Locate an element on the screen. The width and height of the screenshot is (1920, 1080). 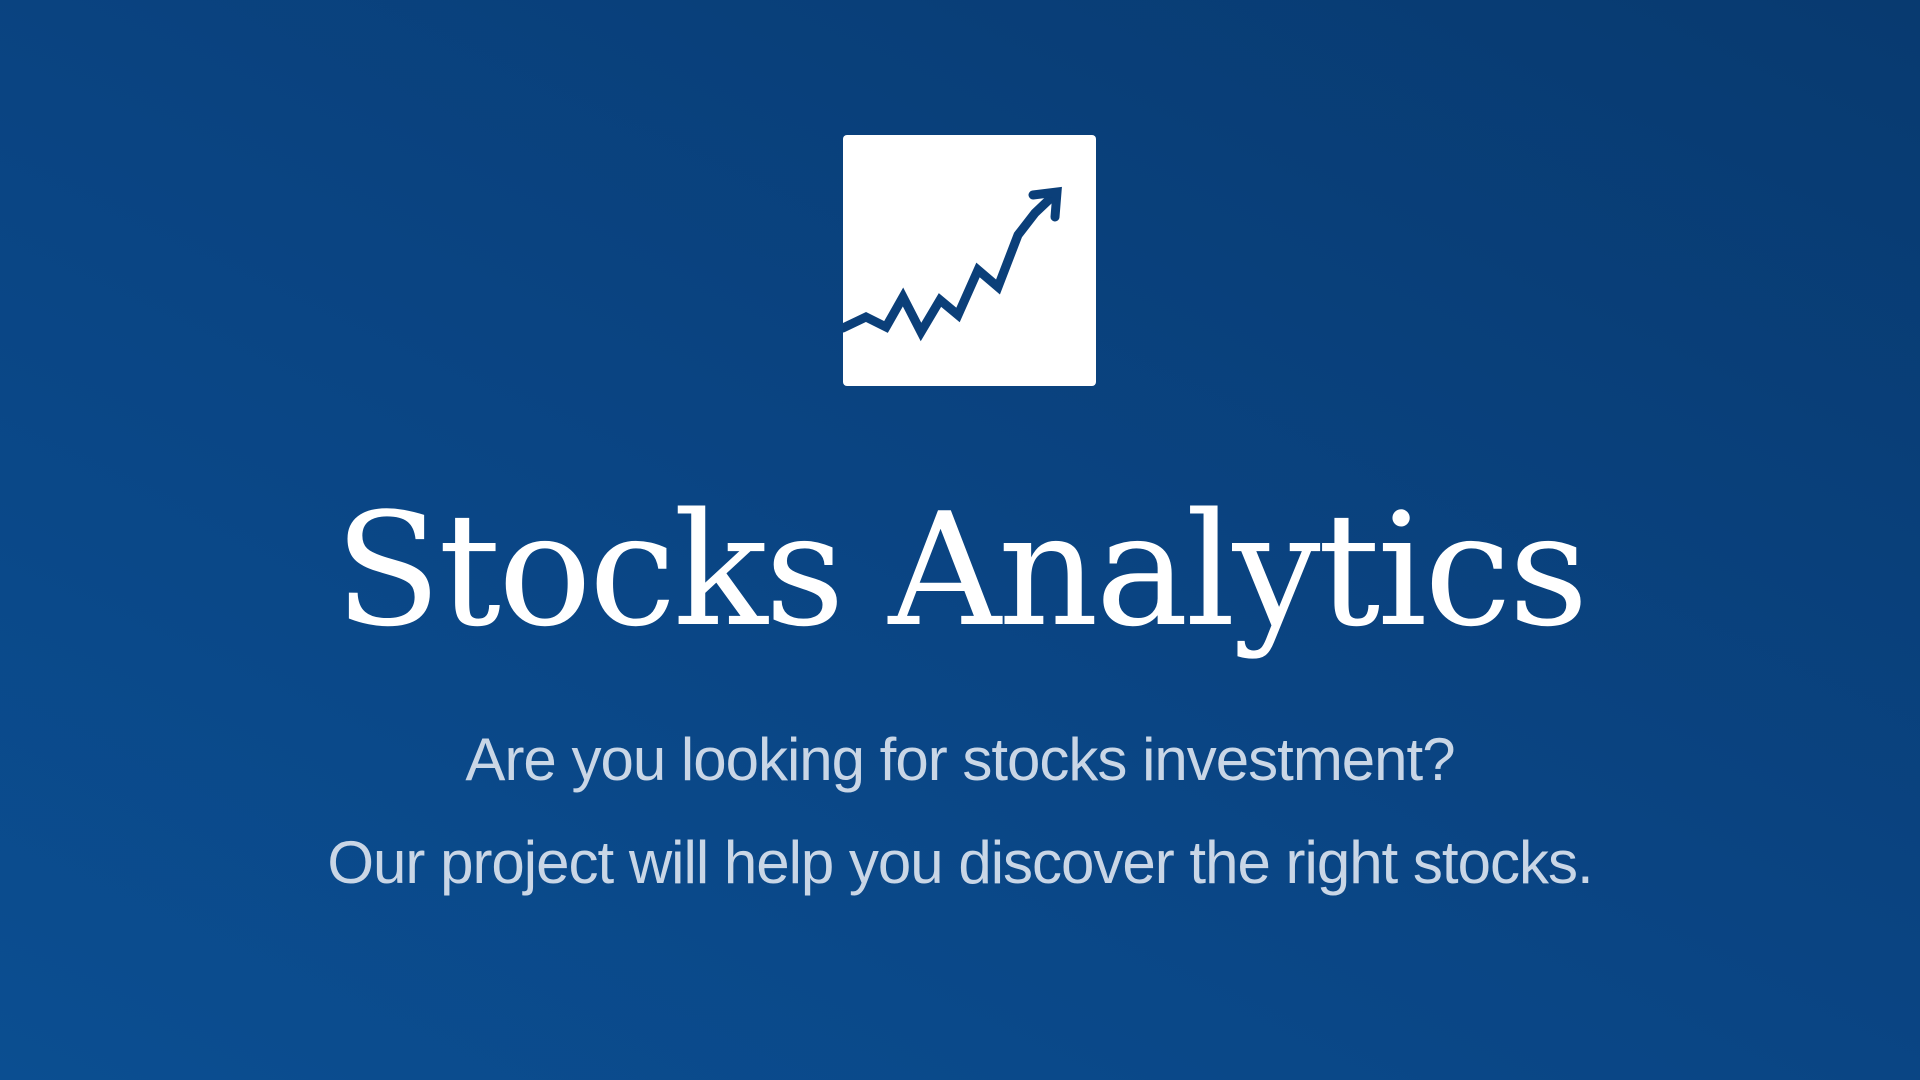
tagline-question: Are you looking for stocks investment? is located at coordinates (960, 759).